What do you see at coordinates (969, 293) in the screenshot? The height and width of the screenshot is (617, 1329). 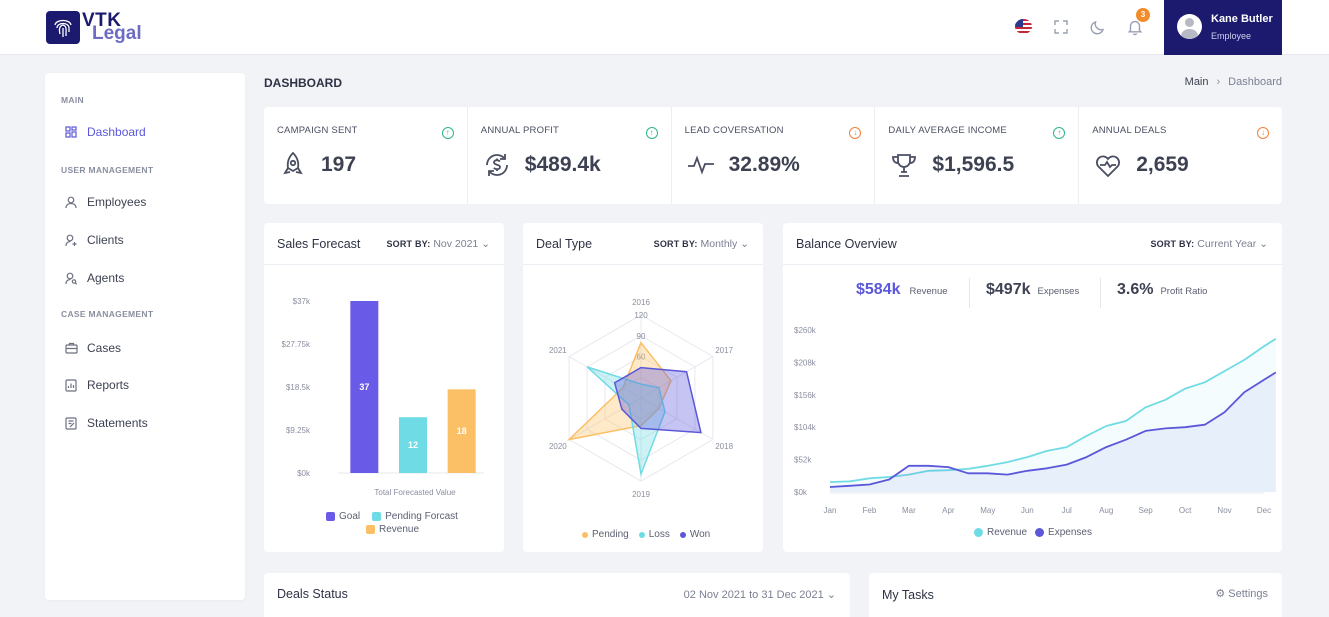 I see `divider` at bounding box center [969, 293].